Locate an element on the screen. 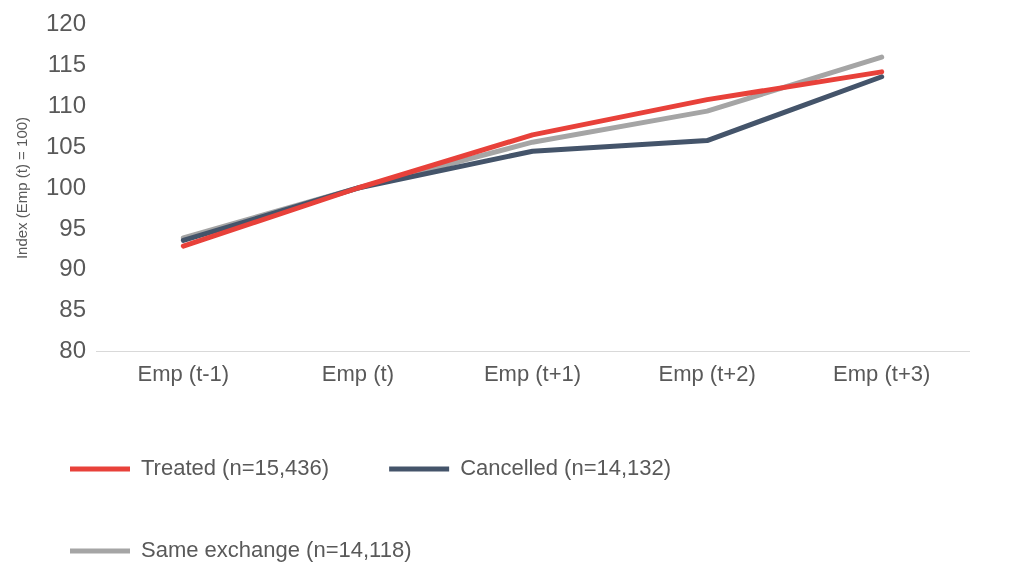  x-tick-label: Emp (t) is located at coordinates (357, 373).